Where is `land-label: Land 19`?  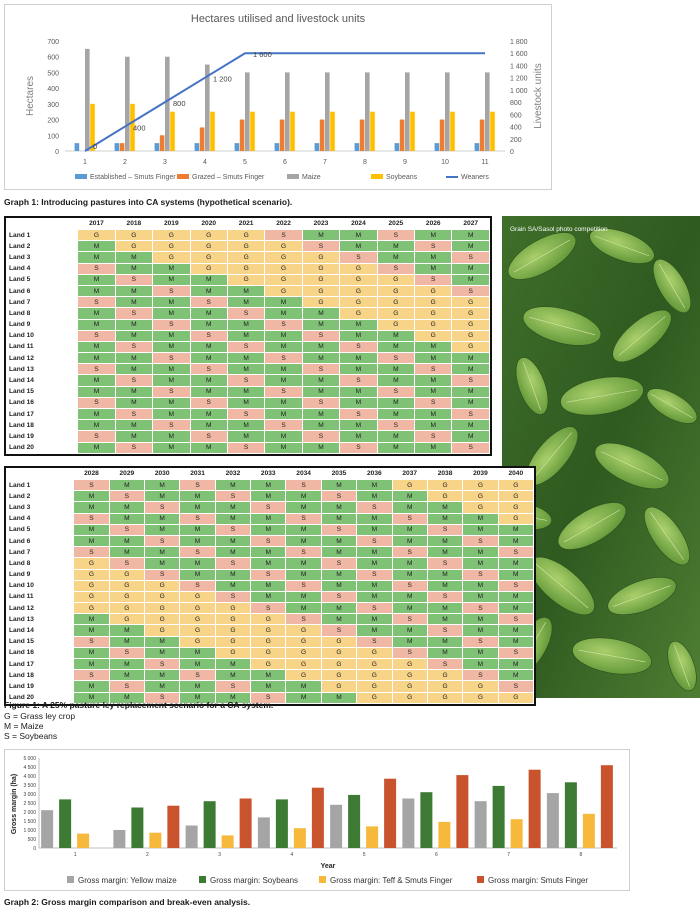 land-label: Land 19 is located at coordinates (42, 436).